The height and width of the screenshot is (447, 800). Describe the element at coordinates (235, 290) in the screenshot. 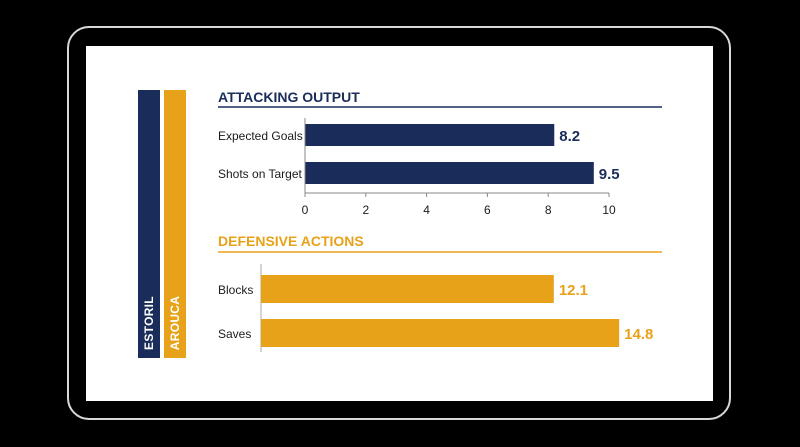

I see `chart2-category-label: Blocks` at that location.